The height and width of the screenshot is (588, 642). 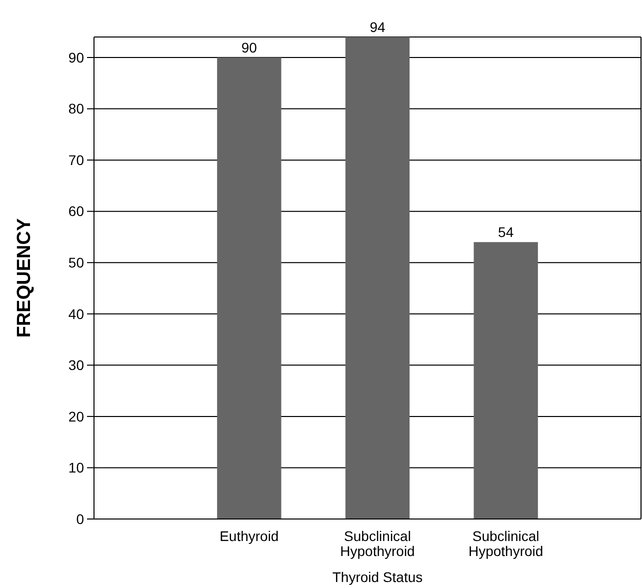 What do you see at coordinates (76, 416) in the screenshot?
I see `y-tick-label: 20` at bounding box center [76, 416].